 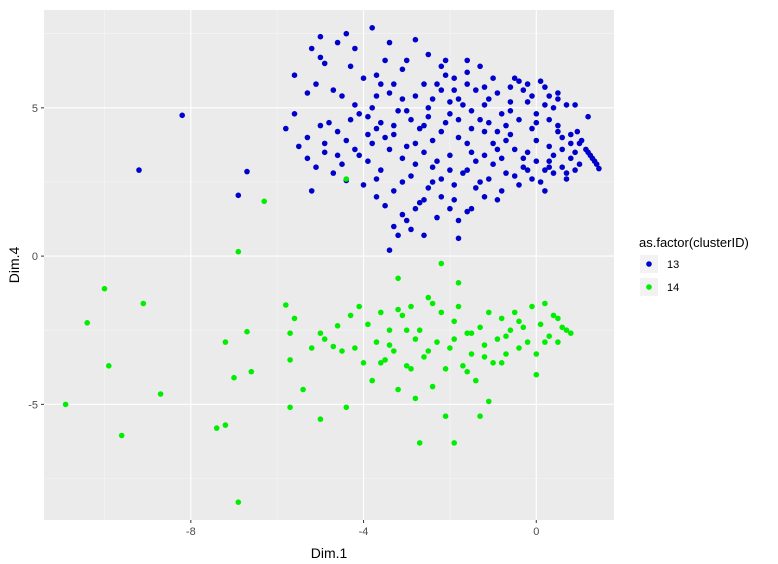 What do you see at coordinates (191, 532) in the screenshot?
I see `x-tick-label: -8` at bounding box center [191, 532].